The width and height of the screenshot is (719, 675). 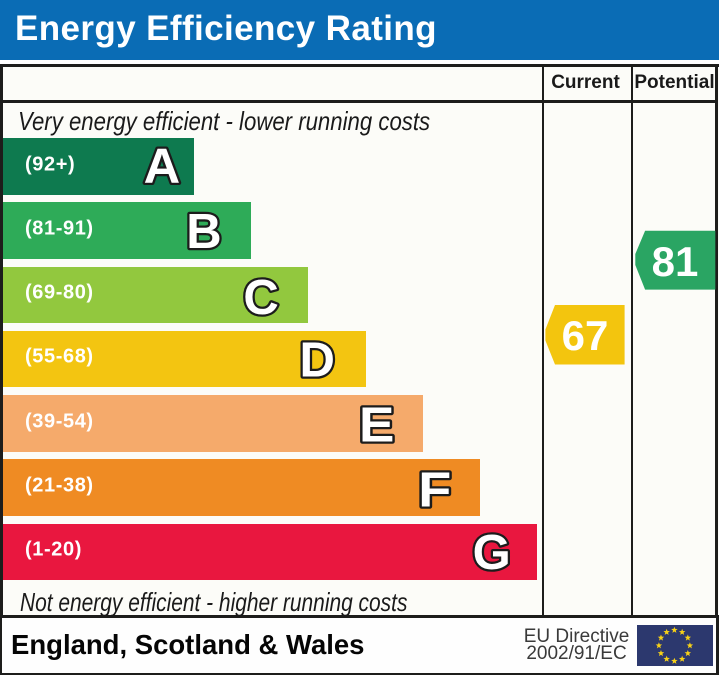 What do you see at coordinates (675, 261) in the screenshot?
I see `svg-text: 81` at bounding box center [675, 261].